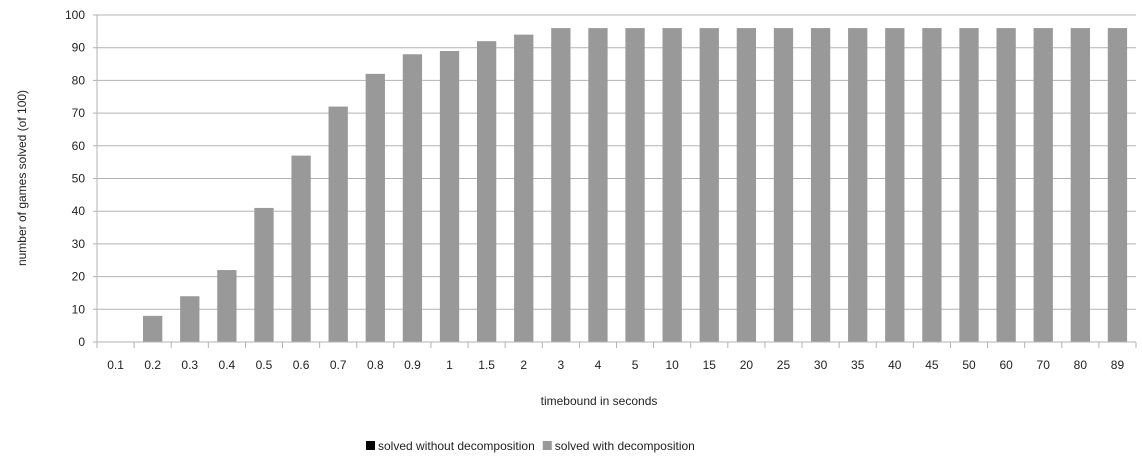 The width and height of the screenshot is (1142, 471). Describe the element at coordinates (412, 365) in the screenshot. I see `x-tick-label: 0.9` at that location.